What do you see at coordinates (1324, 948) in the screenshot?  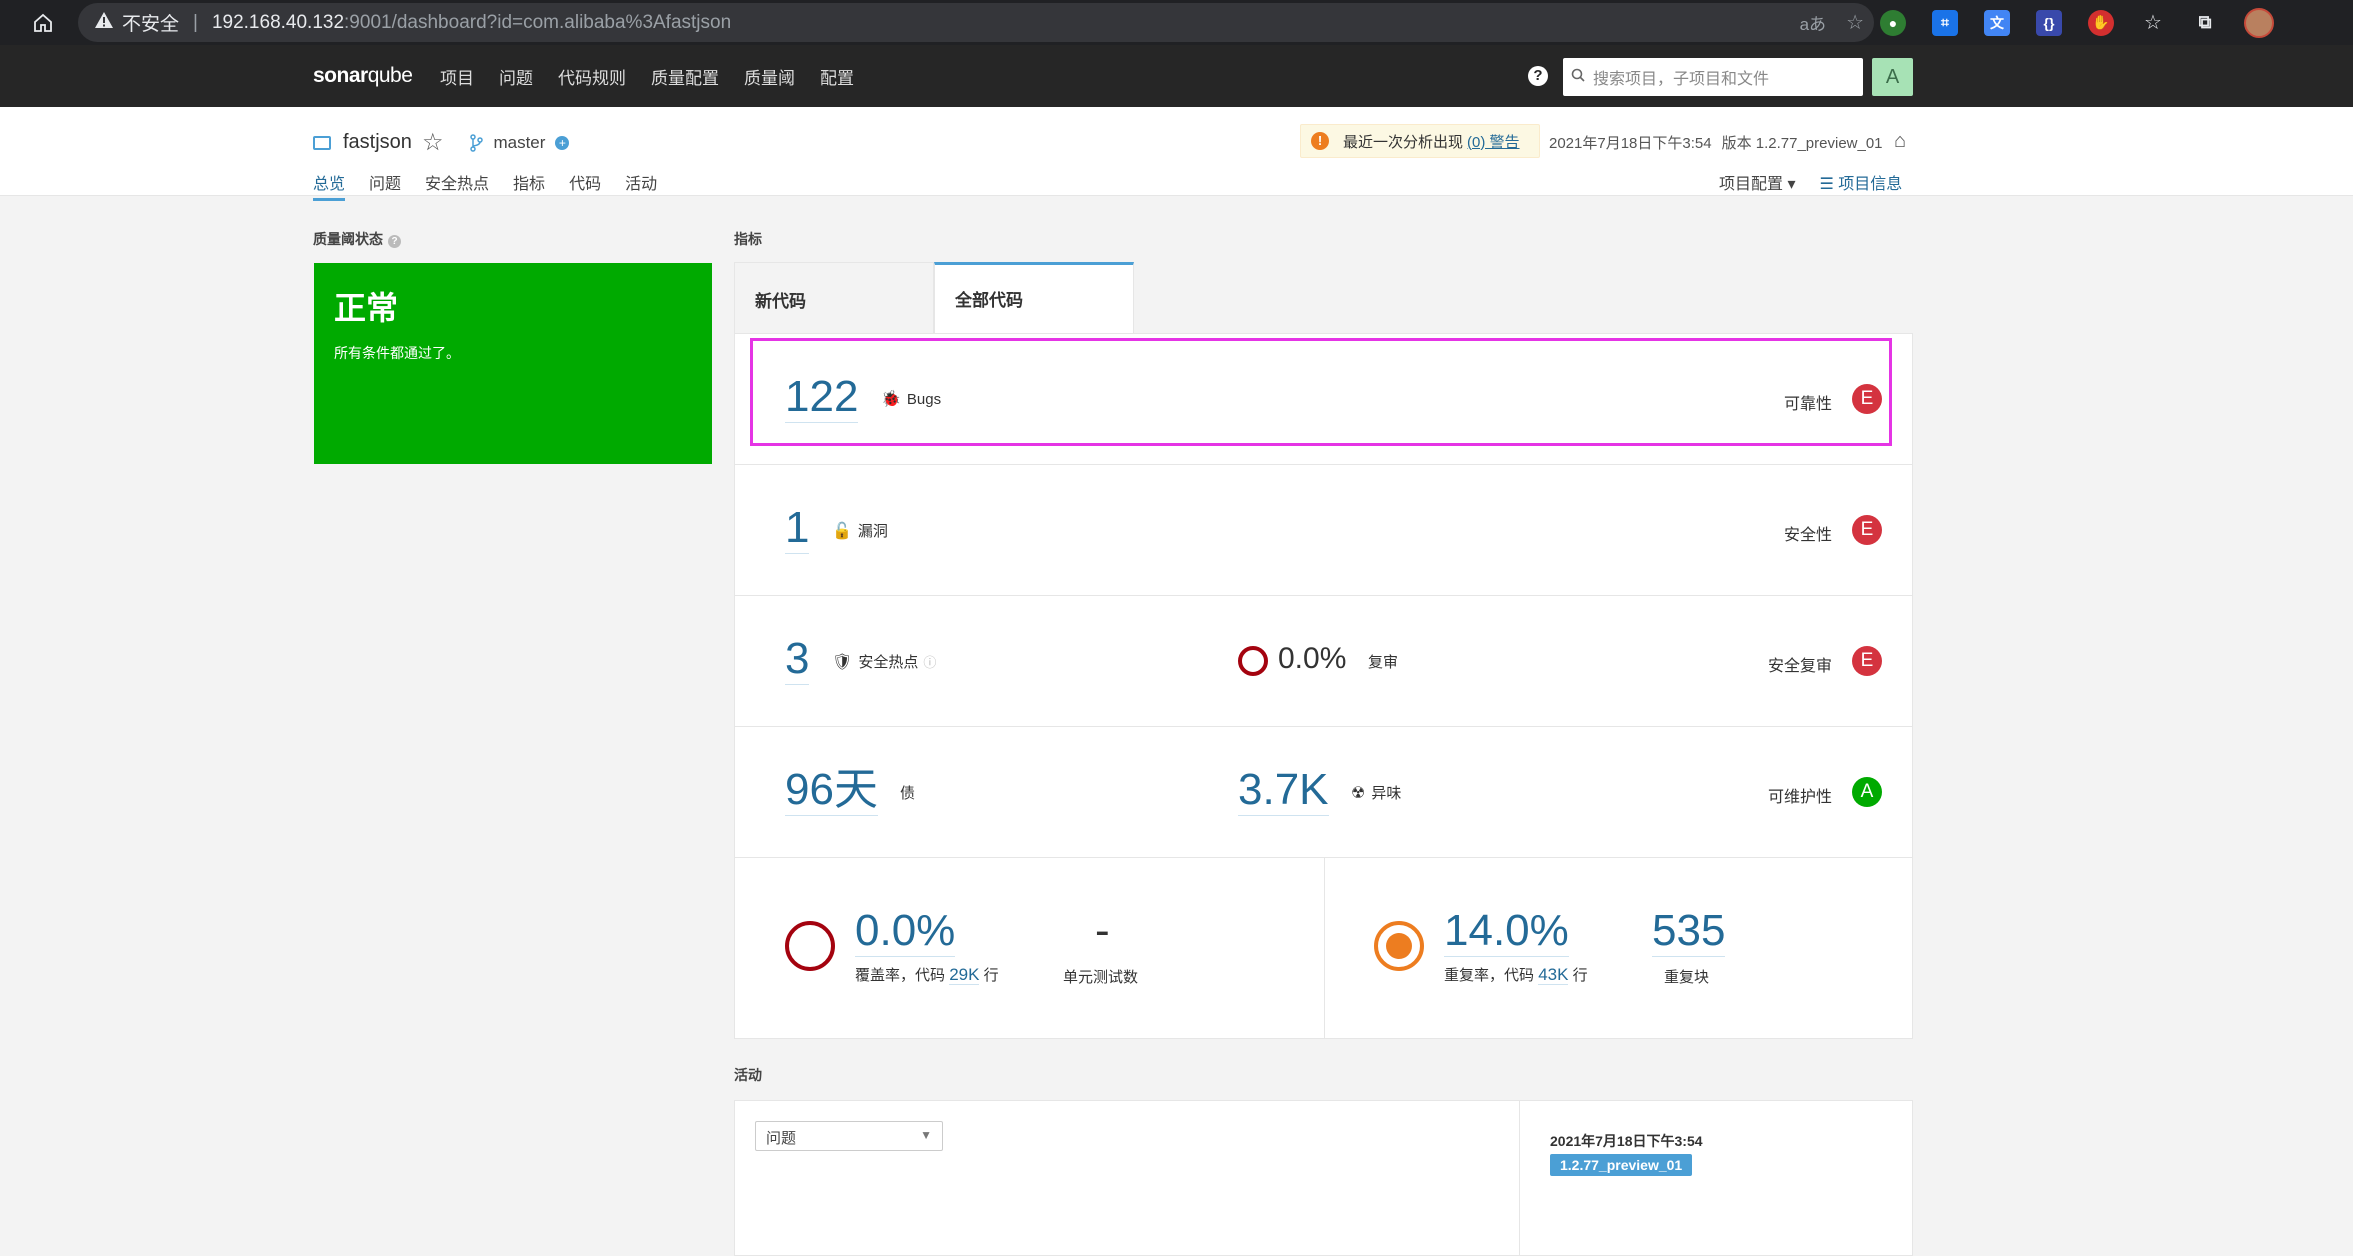 I see `coverage-duplication-divider` at bounding box center [1324, 948].